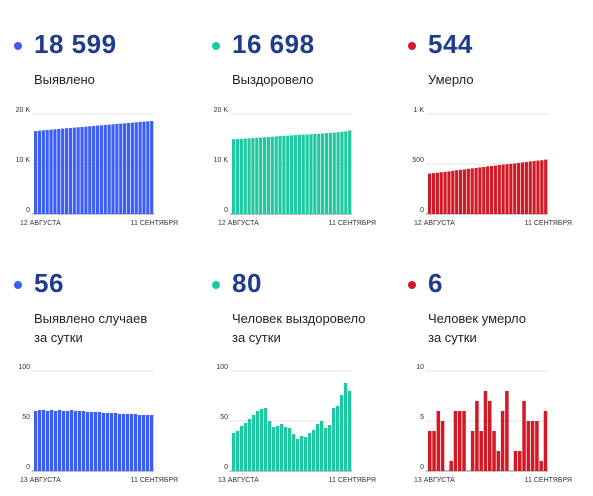 This screenshot has width=593, height=496. I want to click on stat-number: 18 599, so click(75, 44).